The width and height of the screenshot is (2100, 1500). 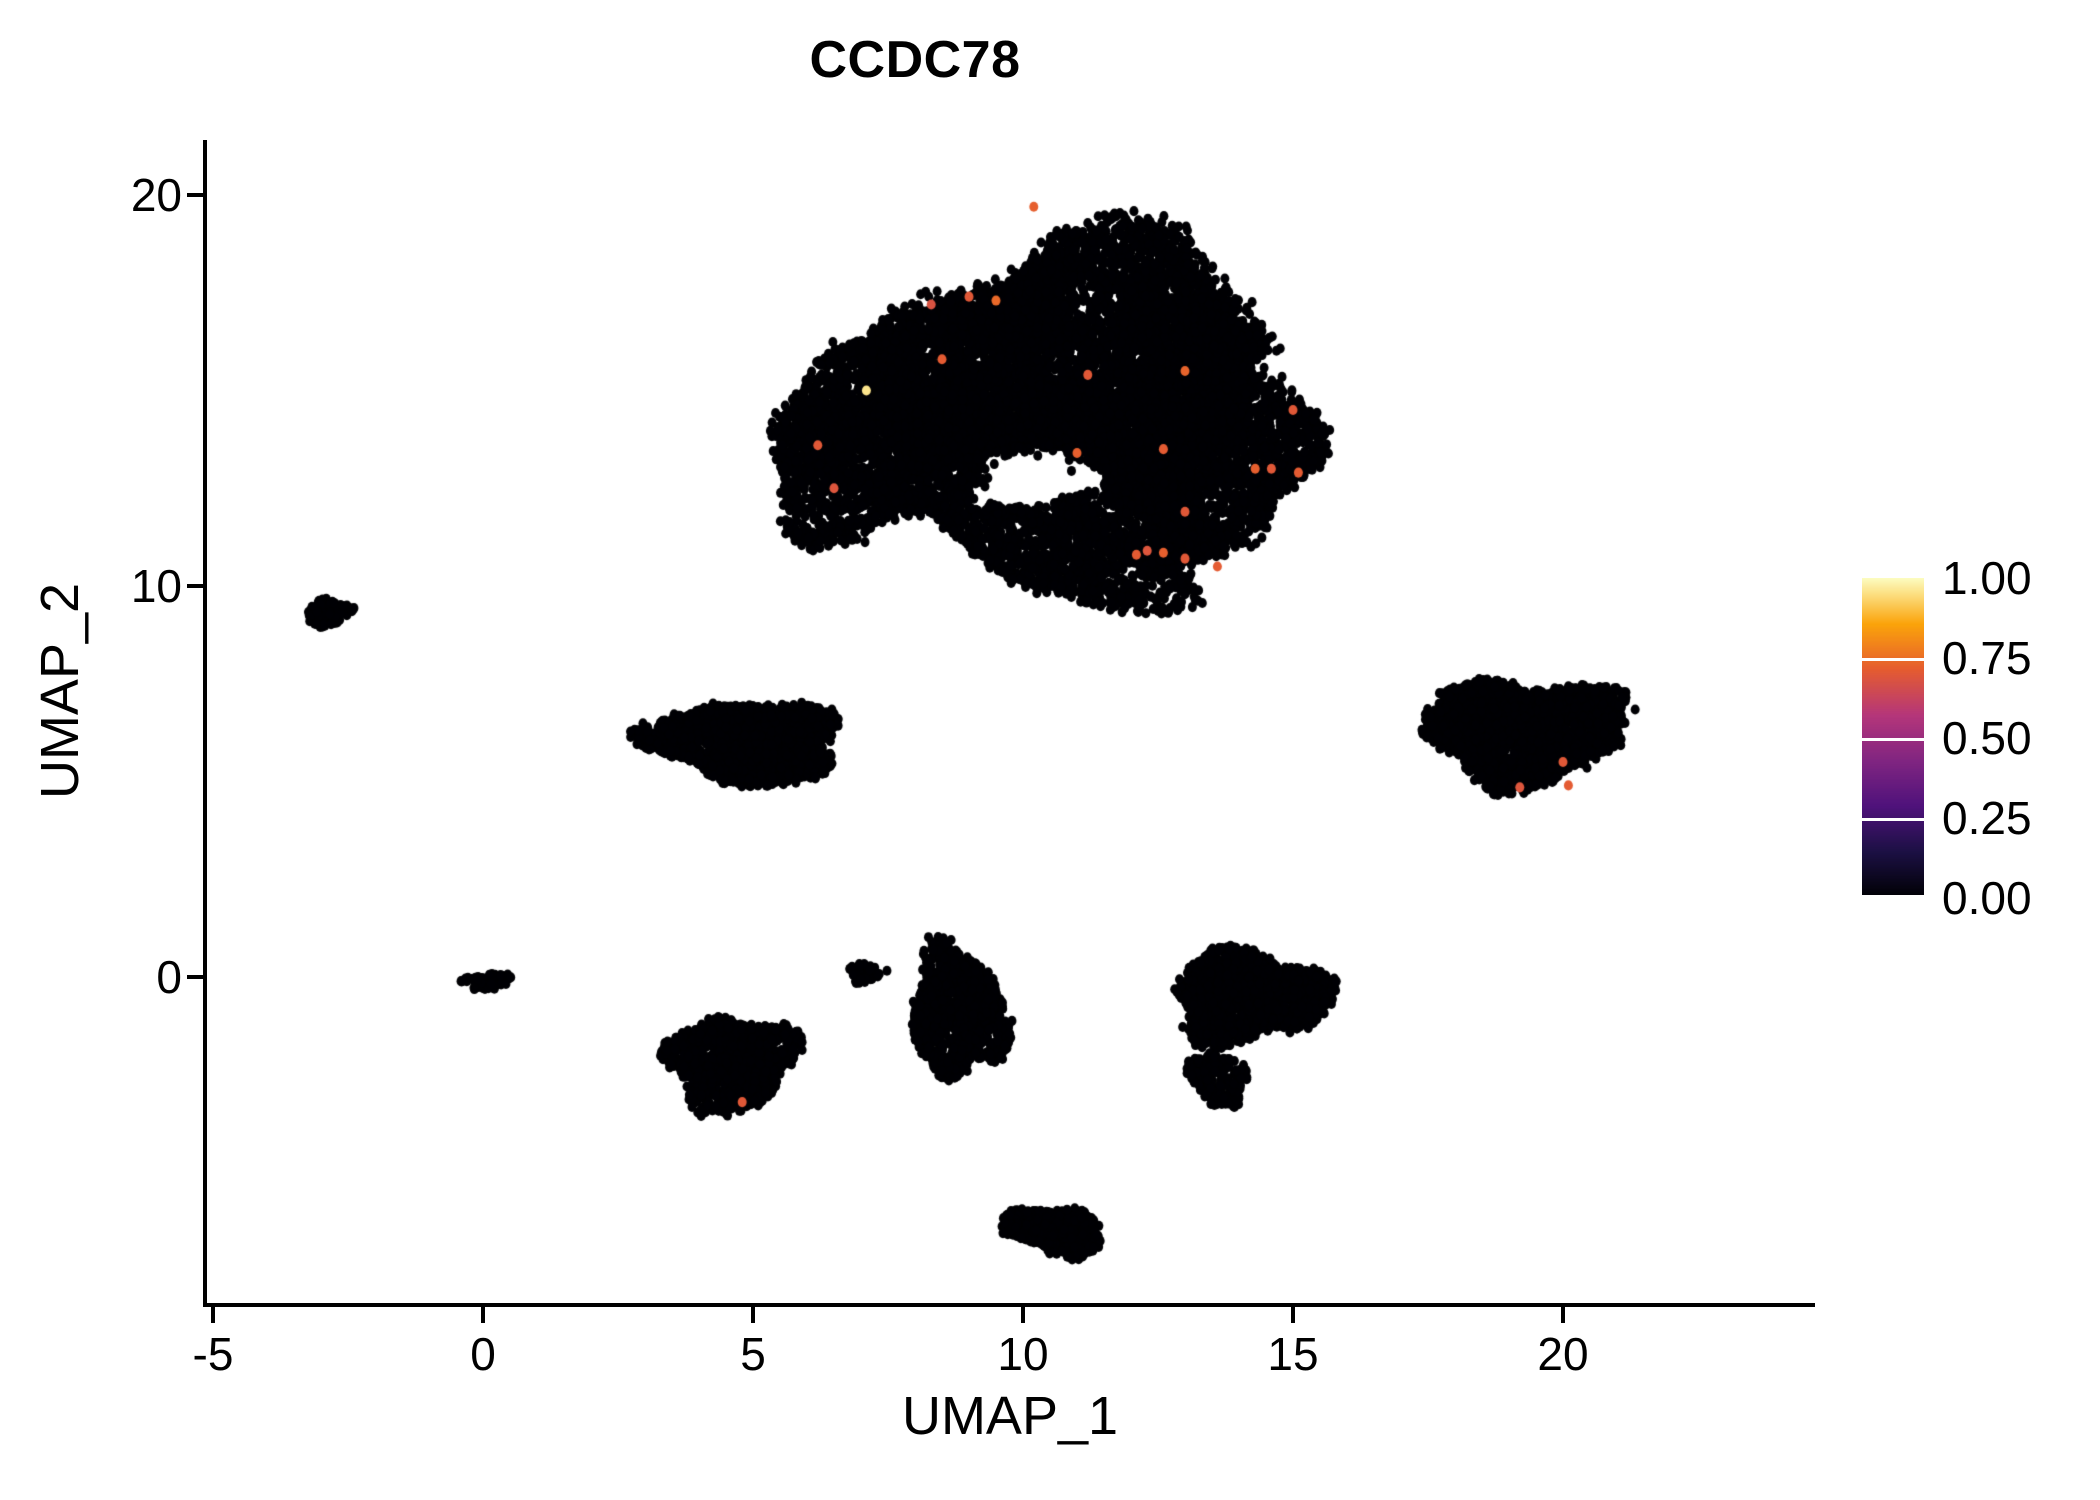 I want to click on page-title: CCDC78, so click(x=915, y=60).